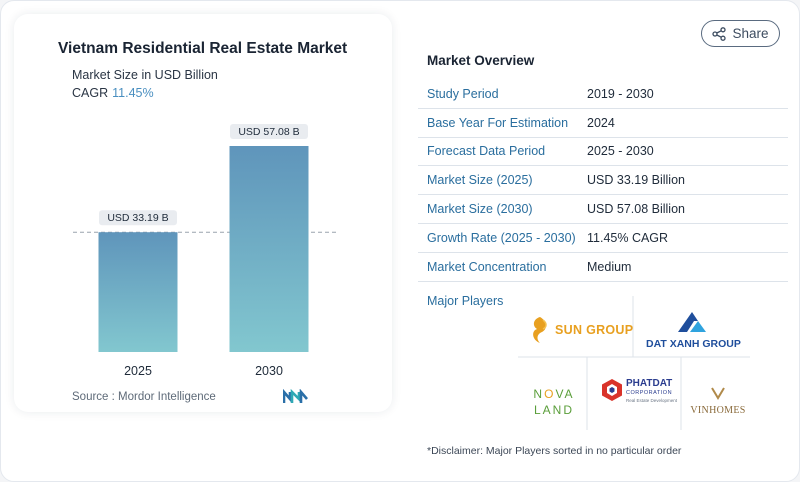  Describe the element at coordinates (539, 394) in the screenshot. I see `nova-n: N` at that location.